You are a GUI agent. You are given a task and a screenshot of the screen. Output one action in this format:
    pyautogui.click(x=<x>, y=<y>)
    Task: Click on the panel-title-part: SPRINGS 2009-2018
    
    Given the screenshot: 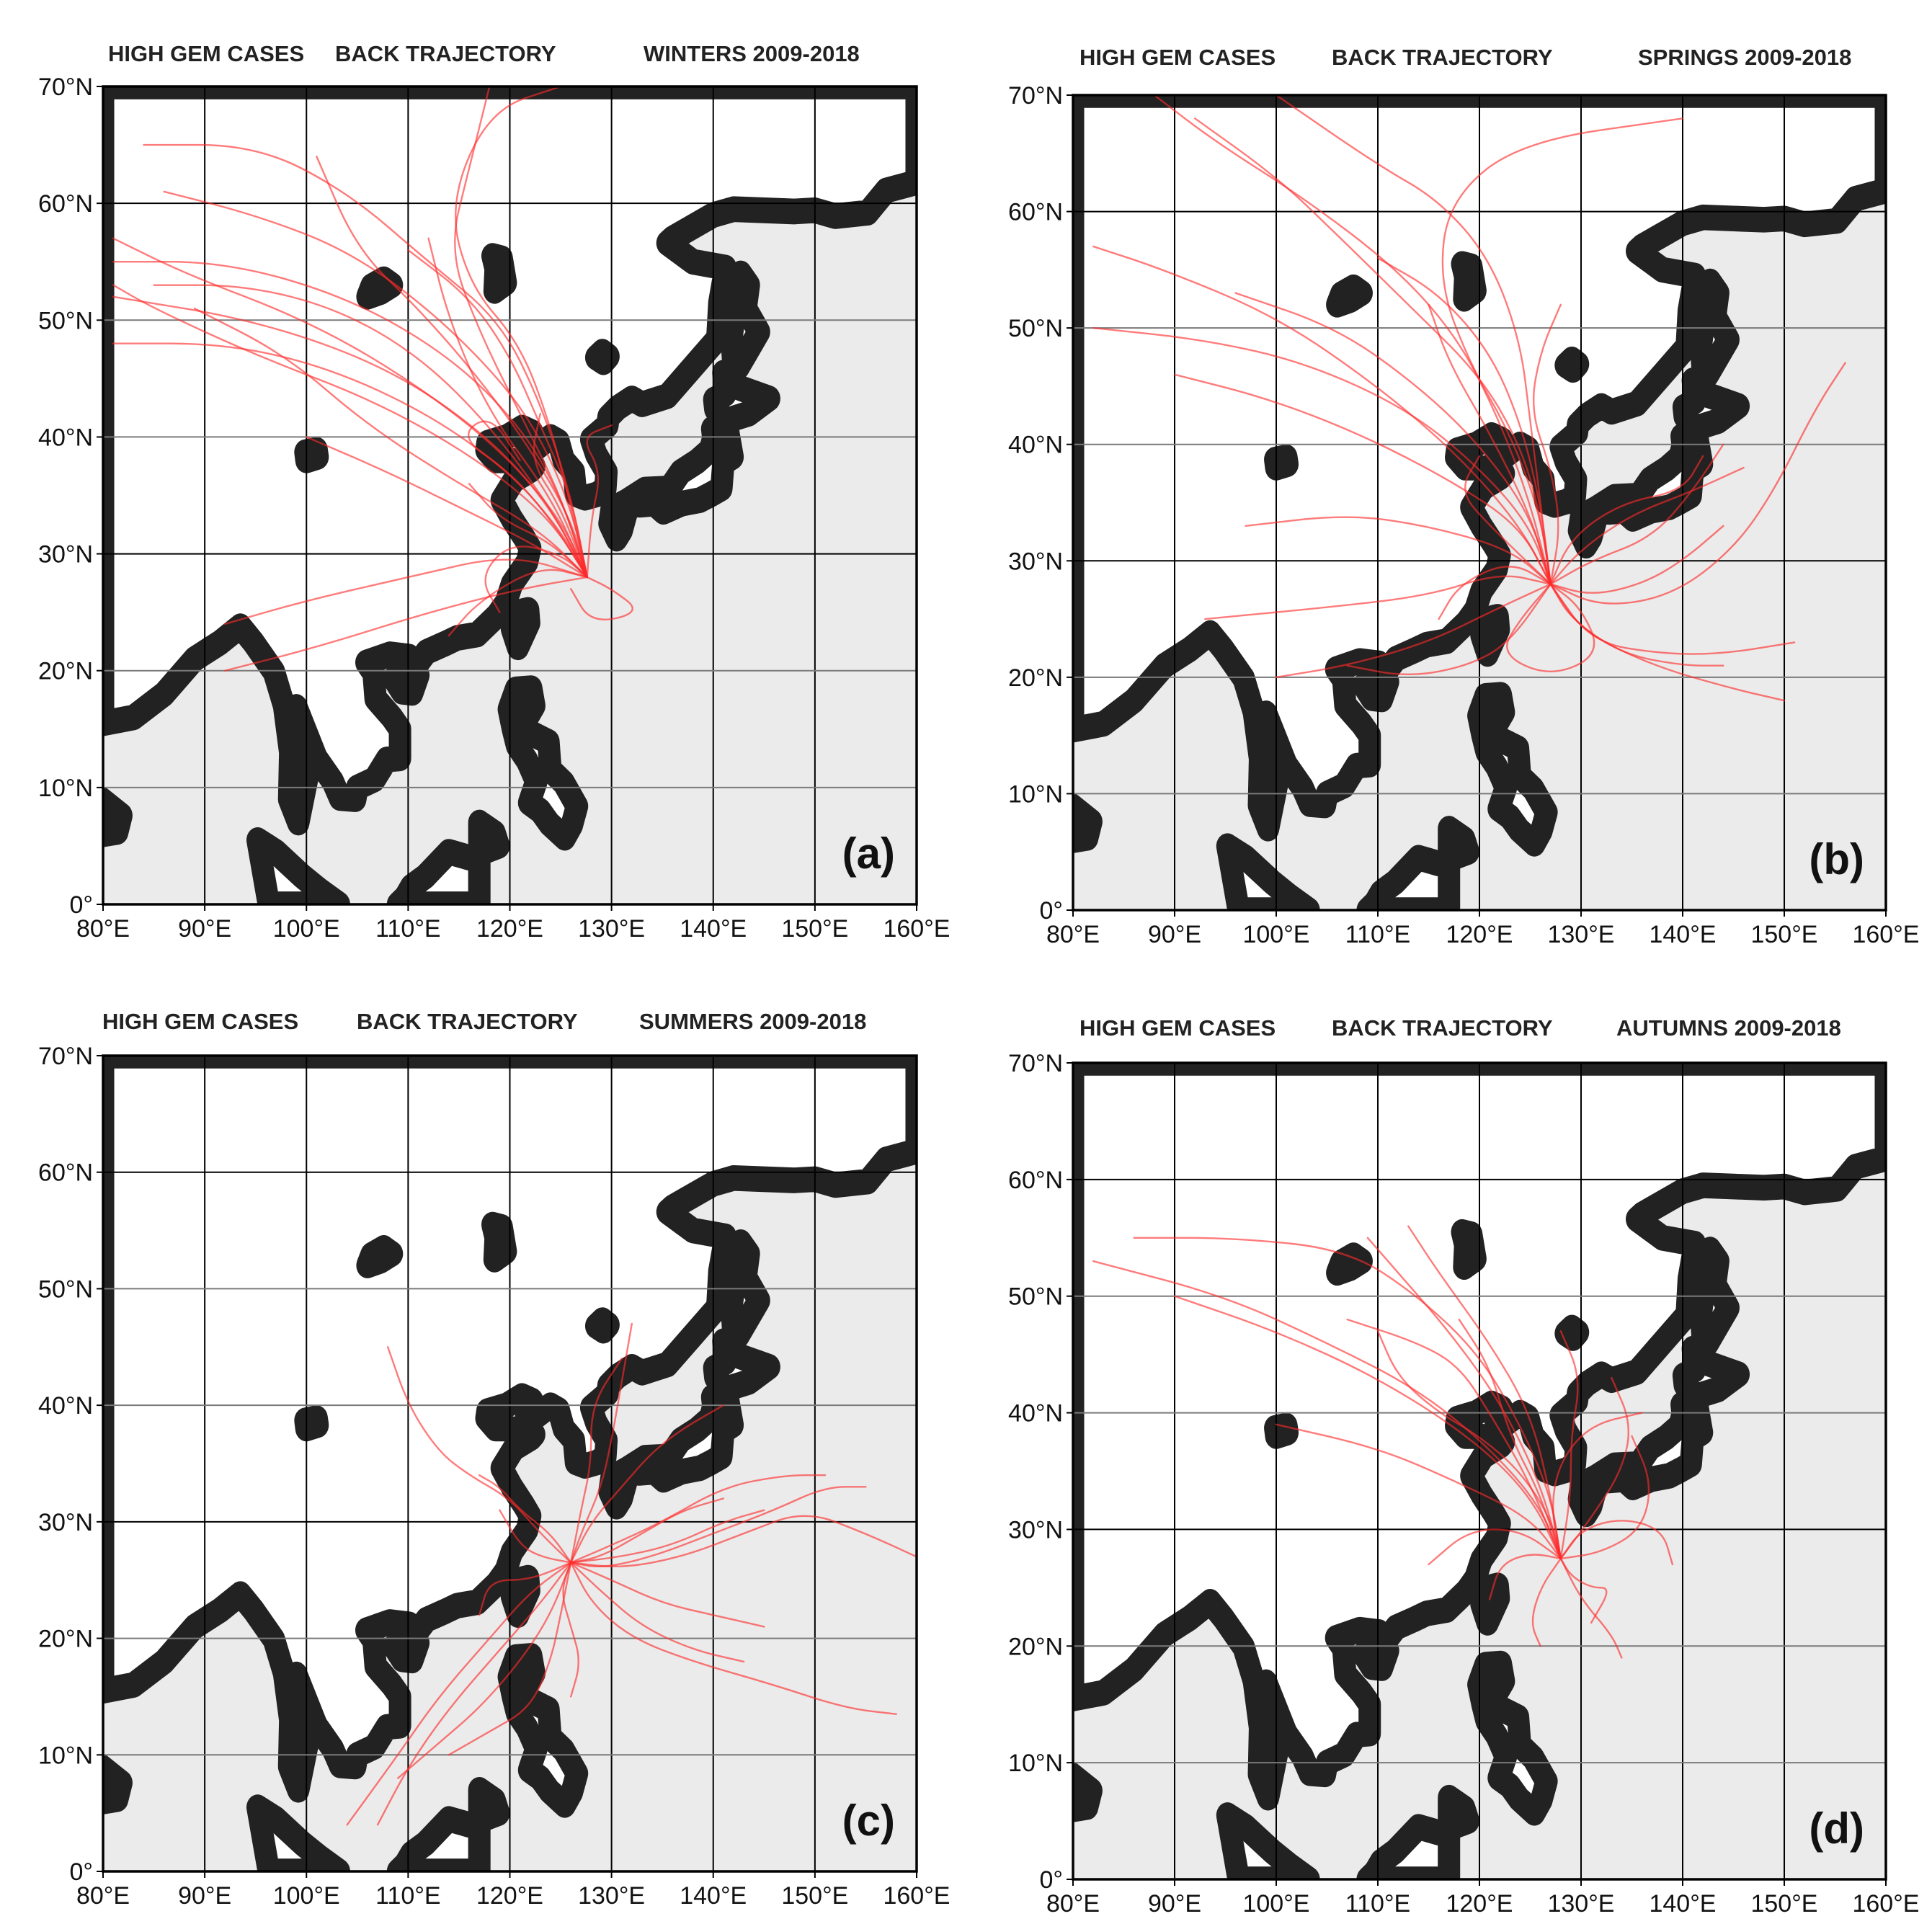 What is the action you would take?
    pyautogui.click(x=1744, y=57)
    